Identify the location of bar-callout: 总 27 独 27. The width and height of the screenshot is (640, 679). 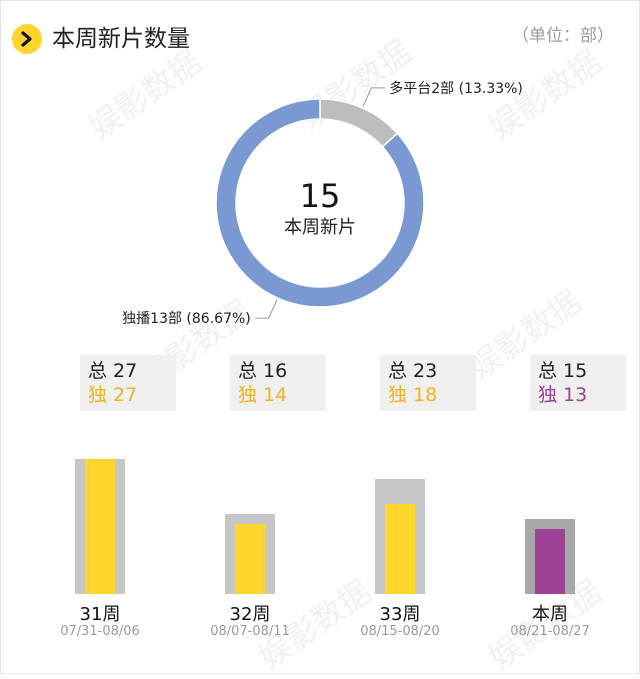
(128, 383).